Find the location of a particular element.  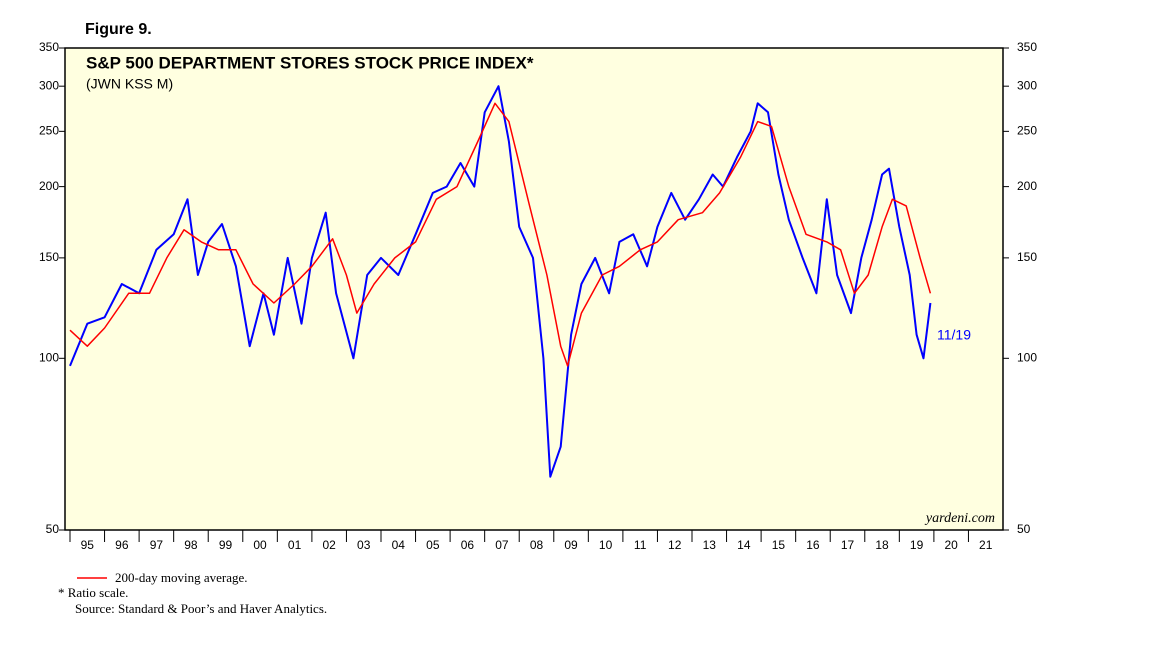

y2-tick-label: 350 is located at coordinates (1027, 47).